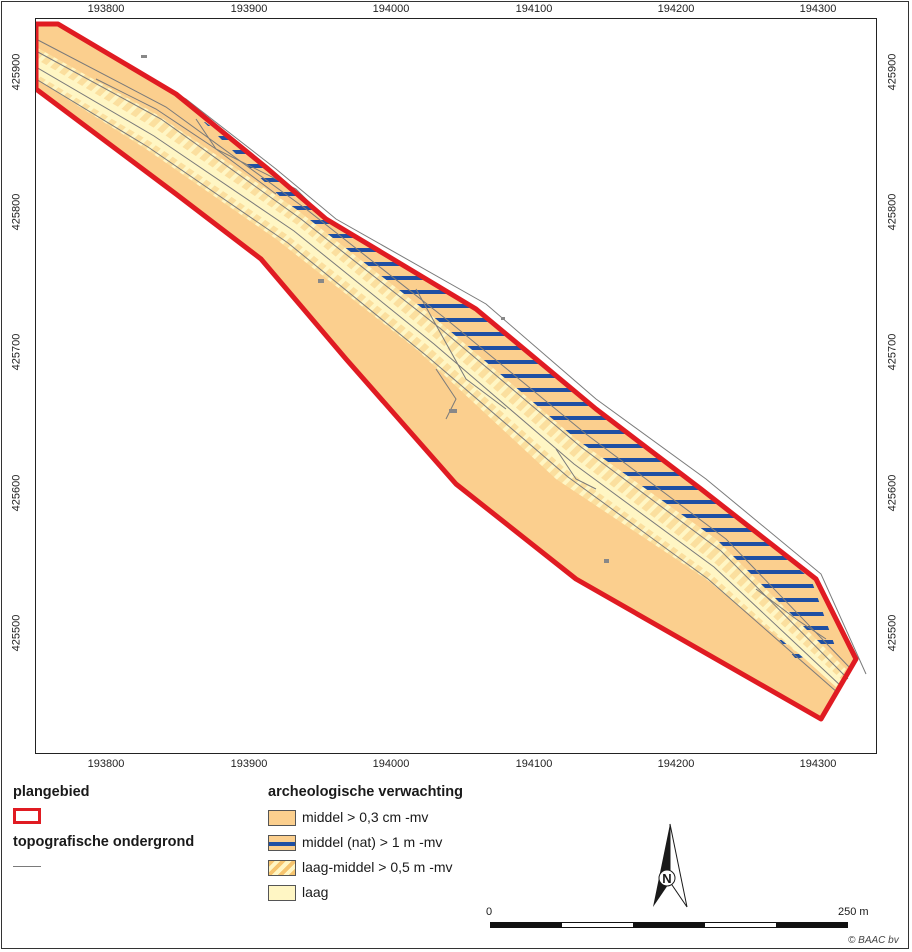 This screenshot has width=912, height=952. Describe the element at coordinates (51, 792) in the screenshot. I see `legend-plangebied-title: plangebied` at that location.